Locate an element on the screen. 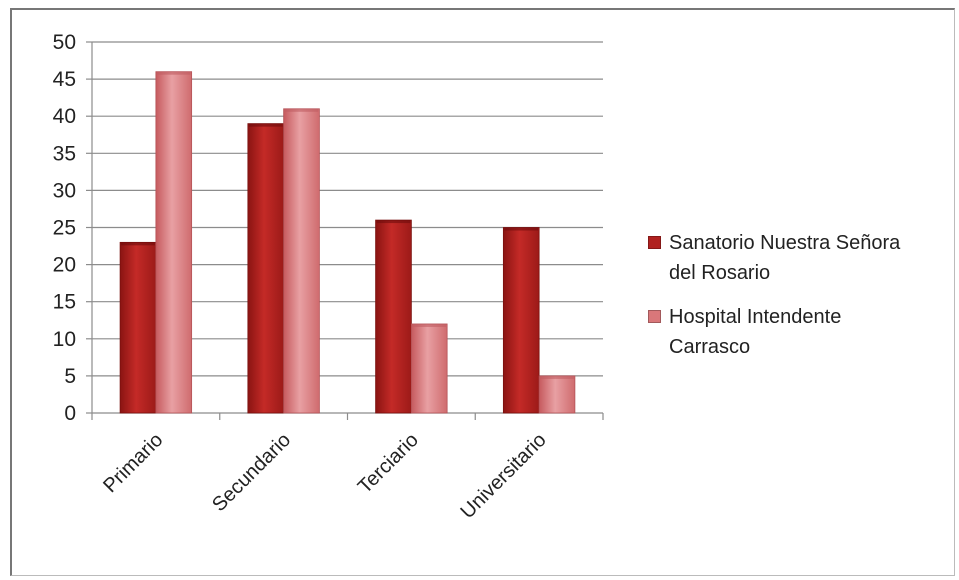 The height and width of the screenshot is (580, 959). y-tick-label: 25 is located at coordinates (64, 228).